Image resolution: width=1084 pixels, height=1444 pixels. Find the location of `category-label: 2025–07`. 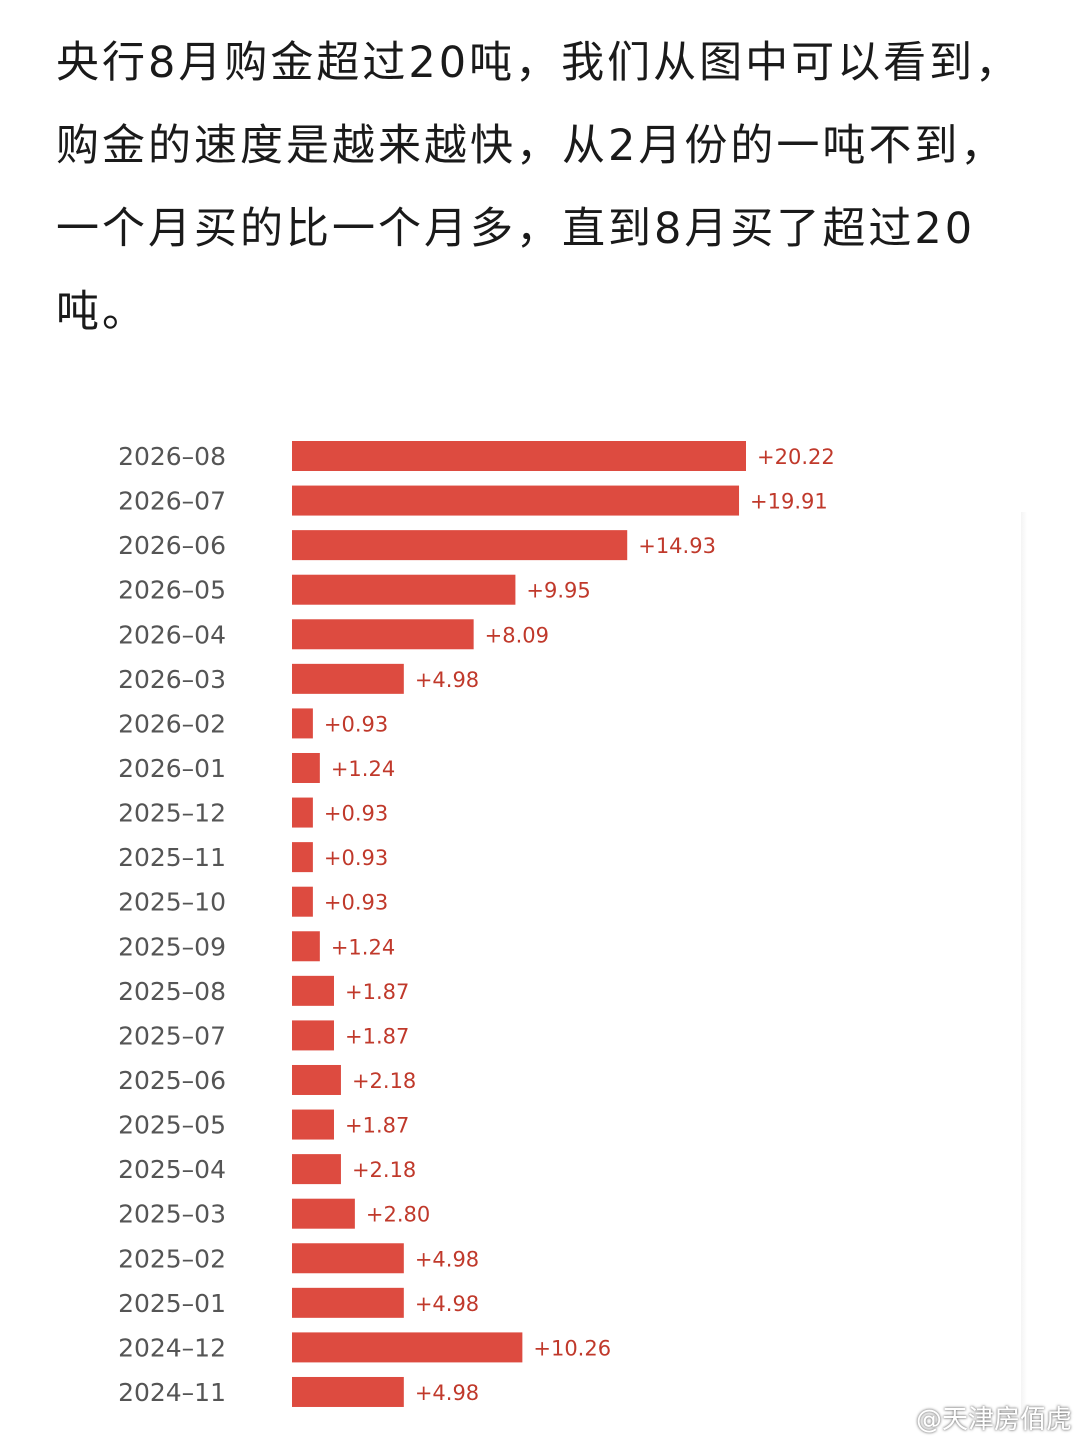

category-label: 2025–07 is located at coordinates (172, 1035).